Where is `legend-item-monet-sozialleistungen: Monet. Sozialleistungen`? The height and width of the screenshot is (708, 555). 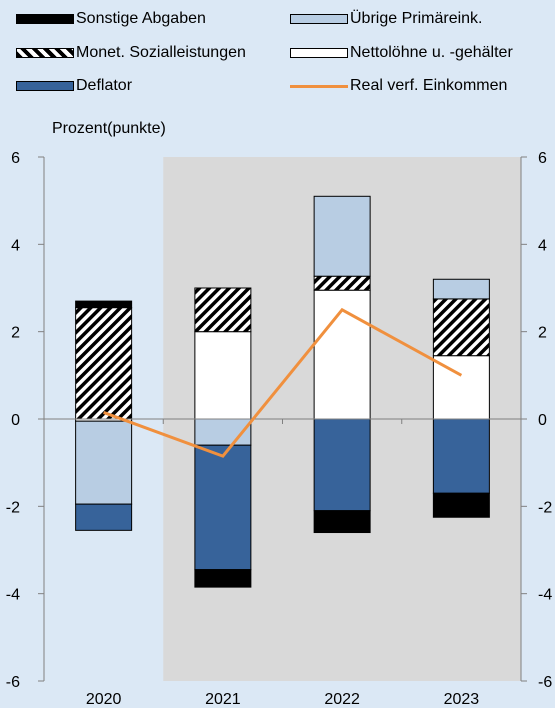
legend-item-monet-sozialleistungen: Monet. Sozialleistungen is located at coordinates (131, 53).